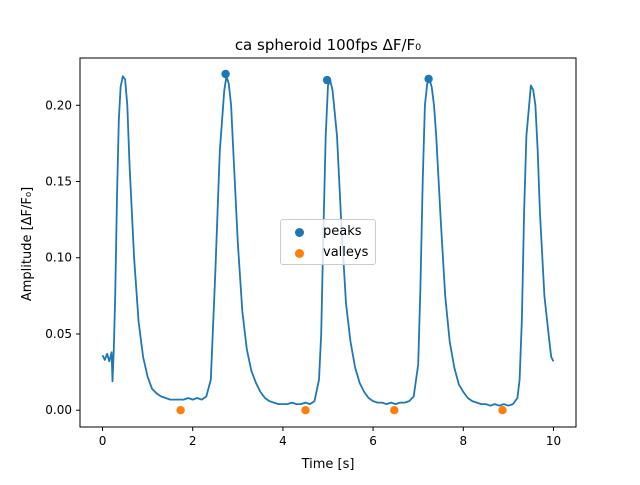 The image size is (640, 485). What do you see at coordinates (58, 105) in the screenshot?
I see `y-tick-label: 0.20` at bounding box center [58, 105].